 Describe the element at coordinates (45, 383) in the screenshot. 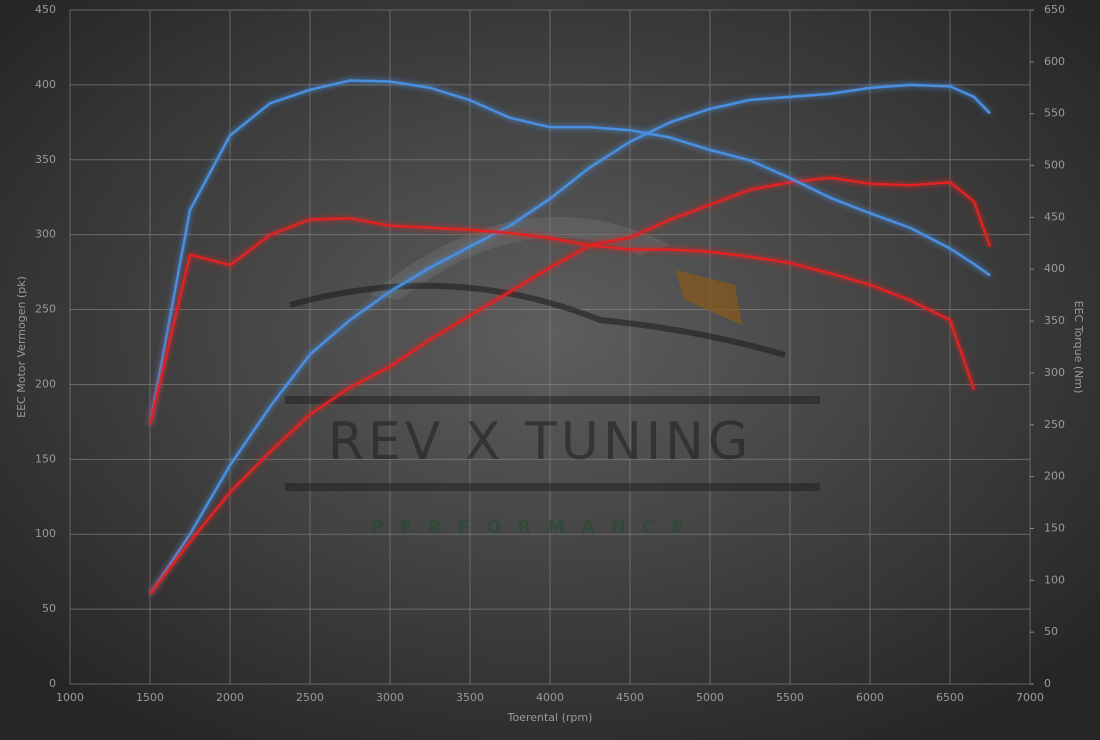

I see `y-tick-label: 200` at that location.